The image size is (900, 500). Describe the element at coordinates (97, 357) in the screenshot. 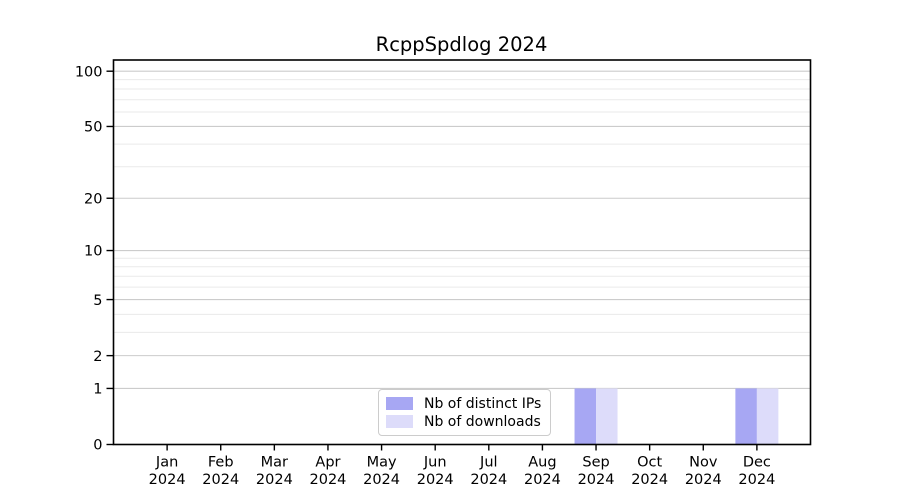

I see `y-tick-label: 2` at that location.